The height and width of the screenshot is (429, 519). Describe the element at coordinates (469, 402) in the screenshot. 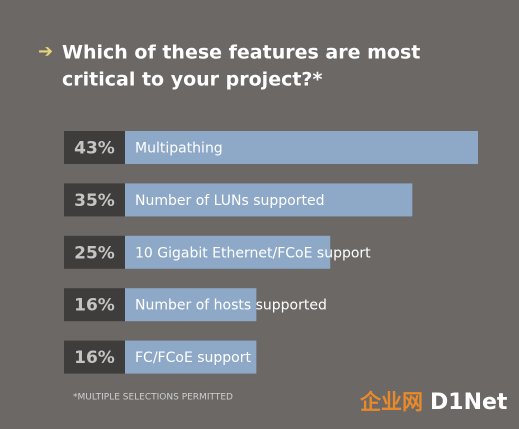

I see `watermark: D1Net` at that location.